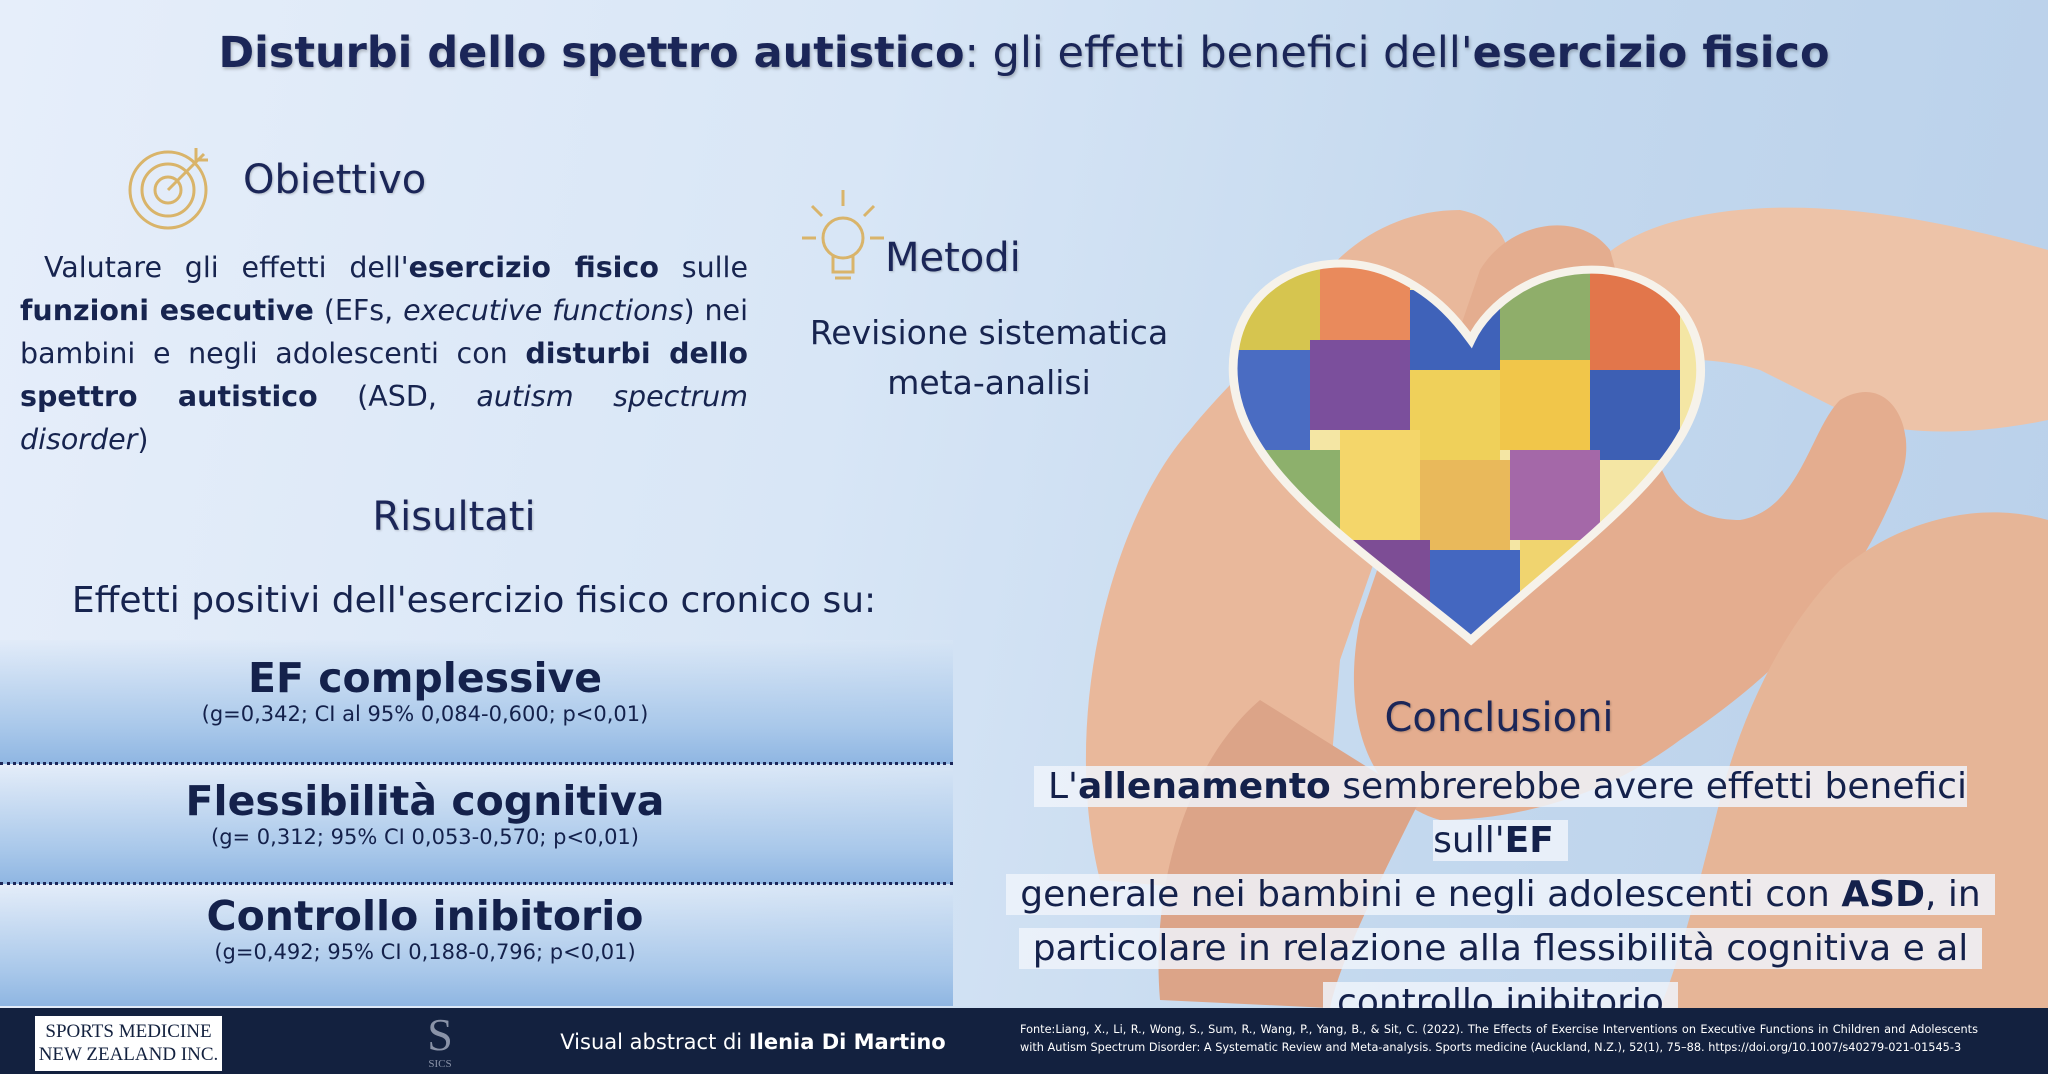  I want to click on text-run: sulle, so click(703, 267).